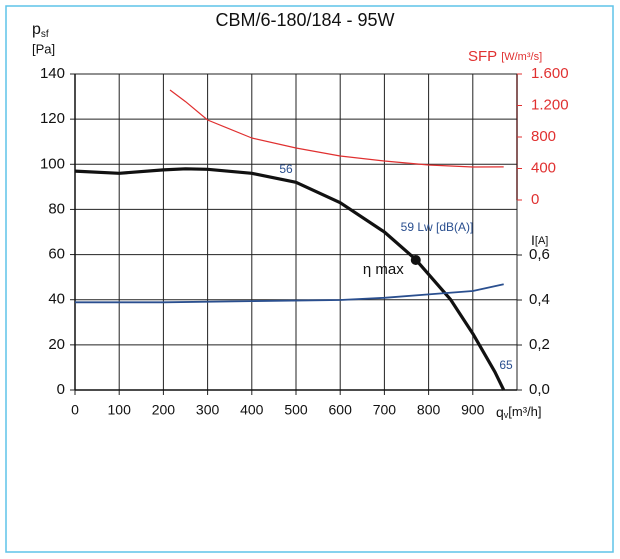  What do you see at coordinates (506, 365) in the screenshot?
I see `annotation: 65` at bounding box center [506, 365].